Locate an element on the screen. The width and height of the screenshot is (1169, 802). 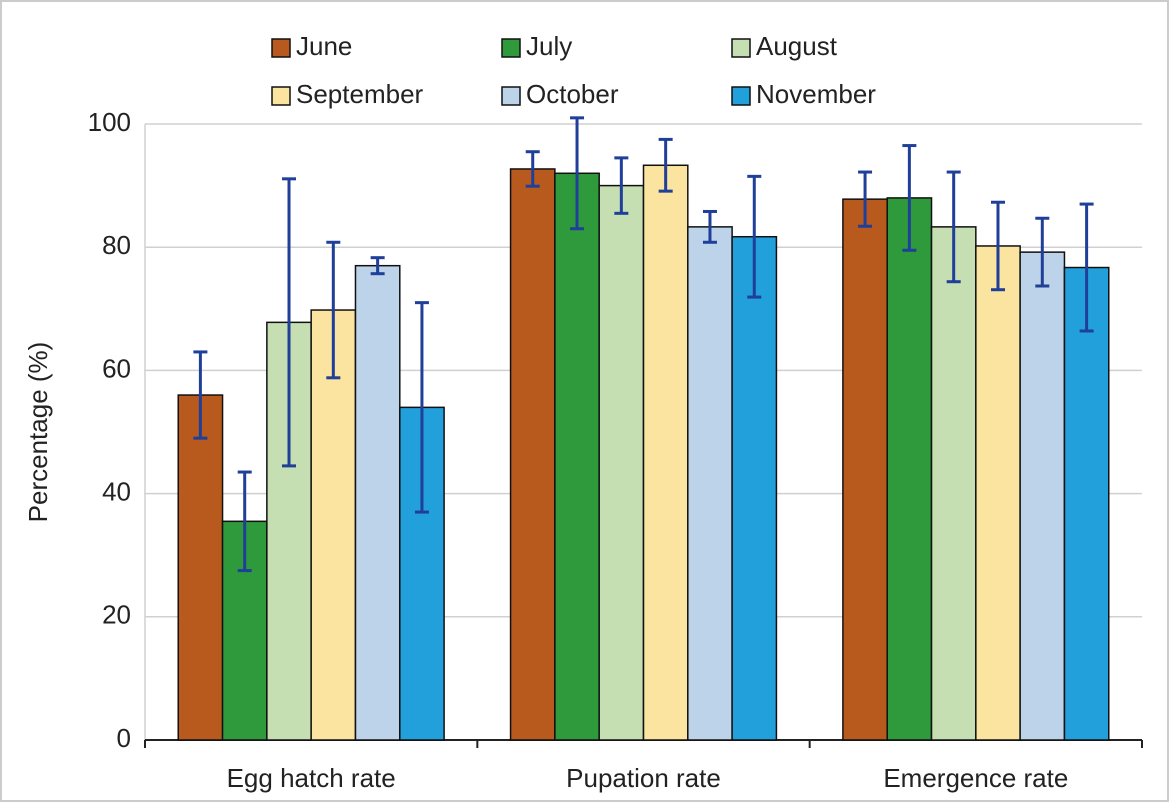
legend-label: June is located at coordinates (324, 46).